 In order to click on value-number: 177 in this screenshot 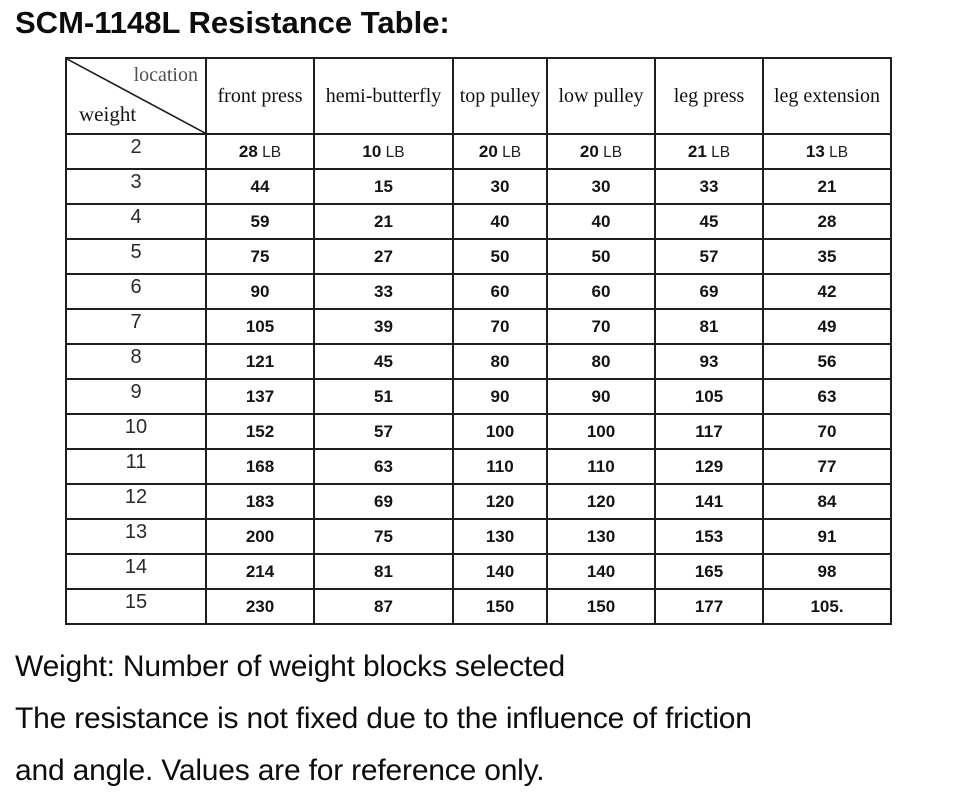, I will do `click(709, 606)`.